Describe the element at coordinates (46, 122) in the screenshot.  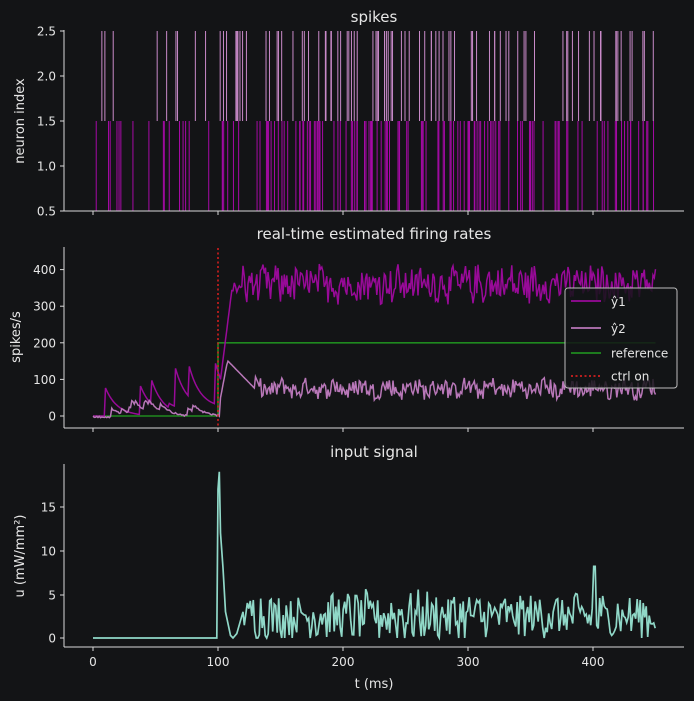
I see `spikes-ytick-label: 1.5` at that location.